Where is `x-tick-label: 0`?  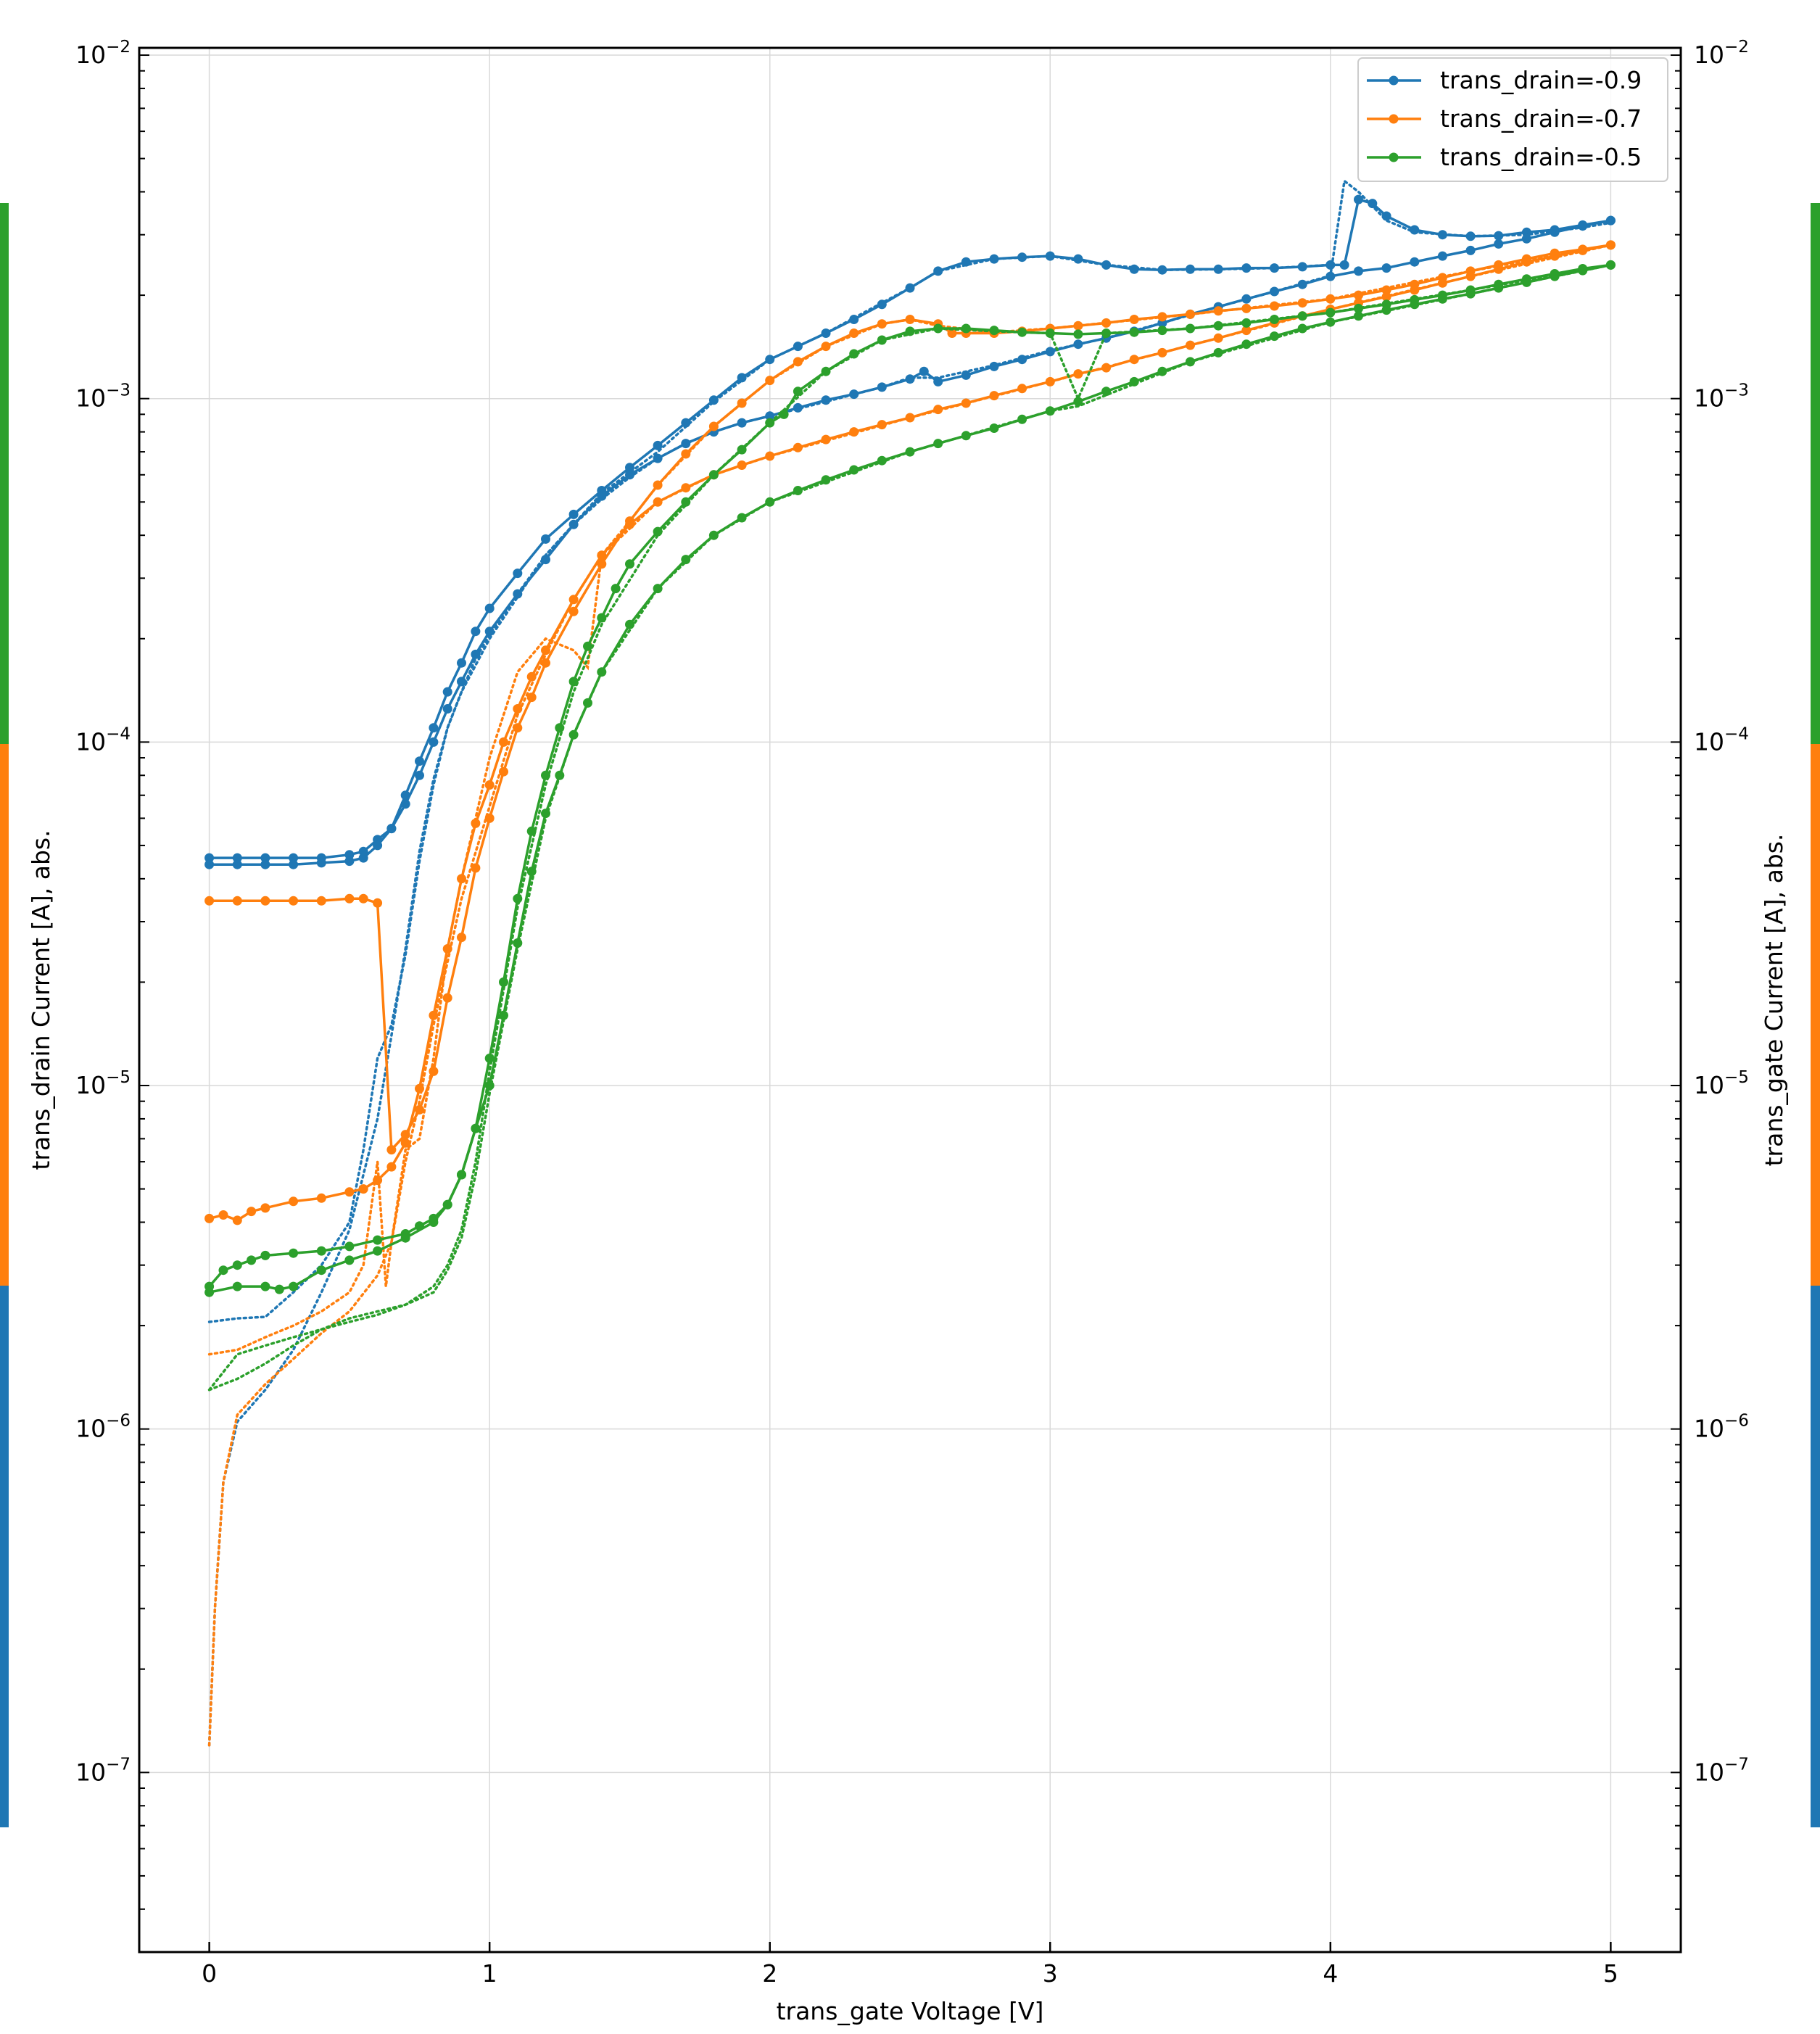 x-tick-label: 0 is located at coordinates (209, 1973).